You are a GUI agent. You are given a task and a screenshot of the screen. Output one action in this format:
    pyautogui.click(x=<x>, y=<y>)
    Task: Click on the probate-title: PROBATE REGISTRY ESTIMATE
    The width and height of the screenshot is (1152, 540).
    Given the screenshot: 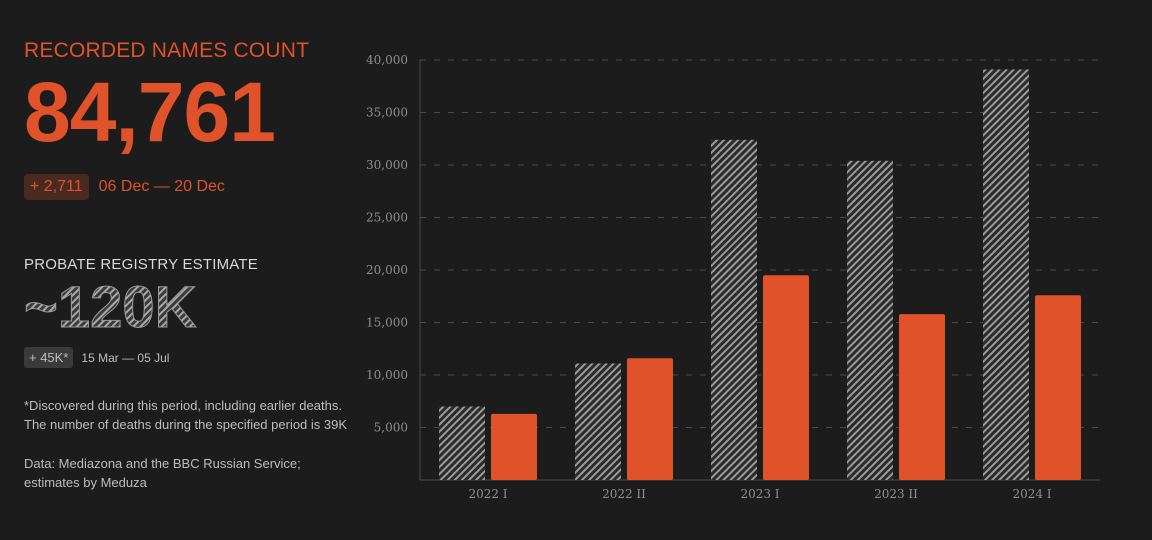 What is the action you would take?
    pyautogui.click(x=141, y=264)
    